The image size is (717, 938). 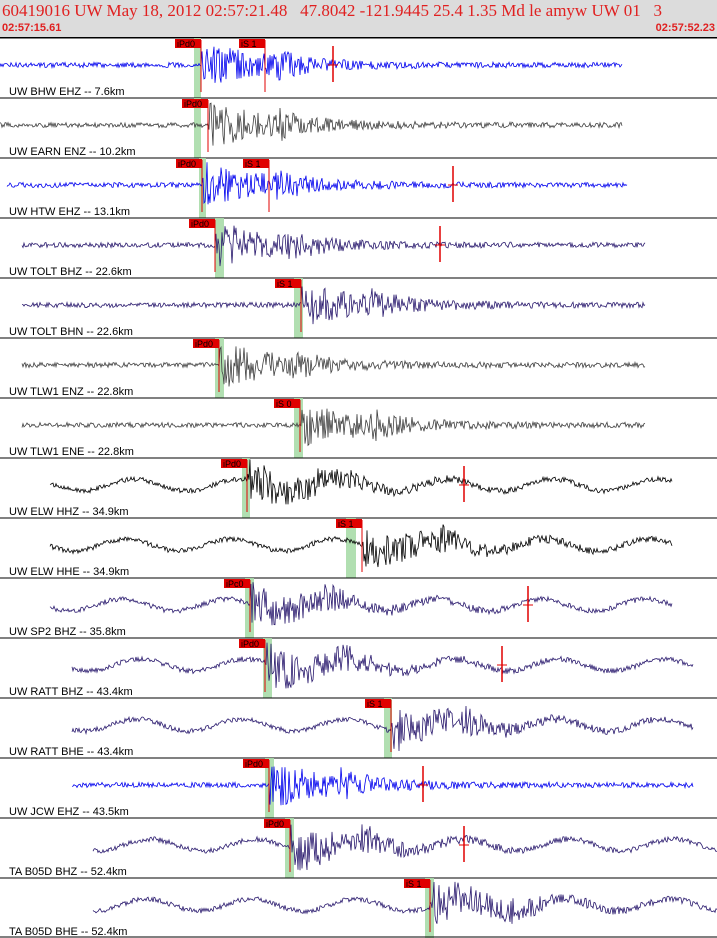 I want to click on channel-label: UW TLW1 ENE -- 22.8km, so click(x=71, y=452).